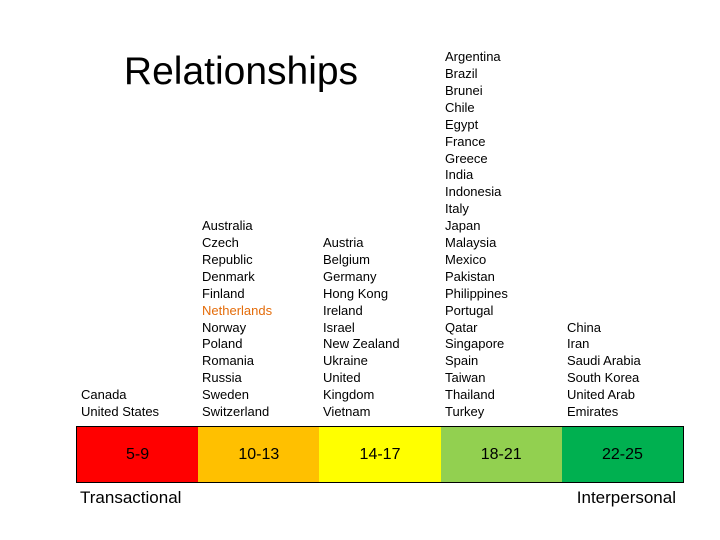  I want to click on country: Argentina, so click(473, 57).